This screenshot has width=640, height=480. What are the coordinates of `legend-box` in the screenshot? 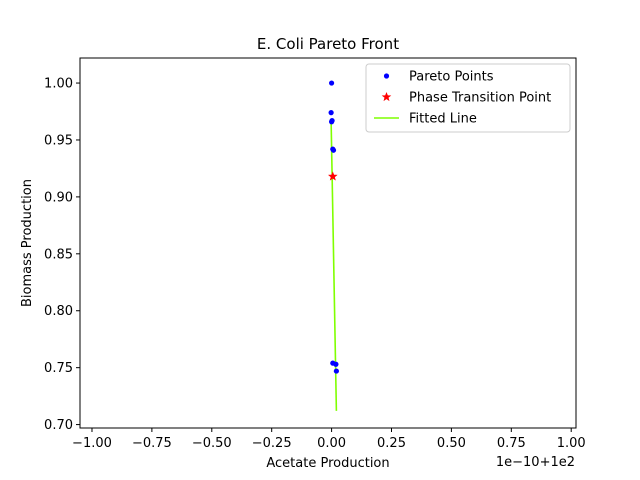 It's located at (468, 98).